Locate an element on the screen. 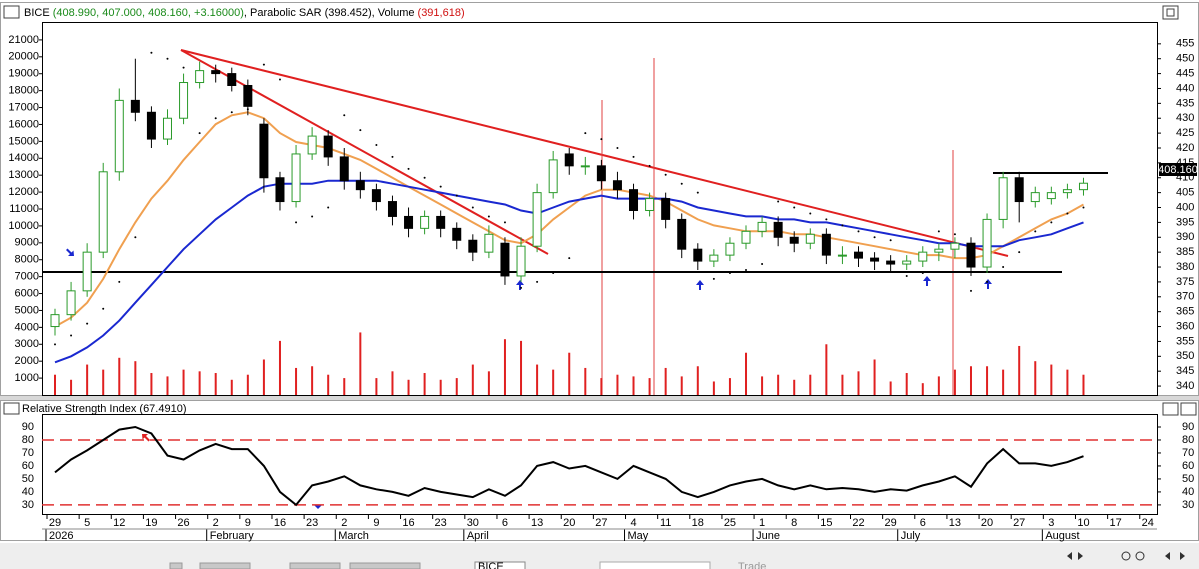 This screenshot has height=569, width=1199. y-tick-label: 14000 is located at coordinates (23, 158).